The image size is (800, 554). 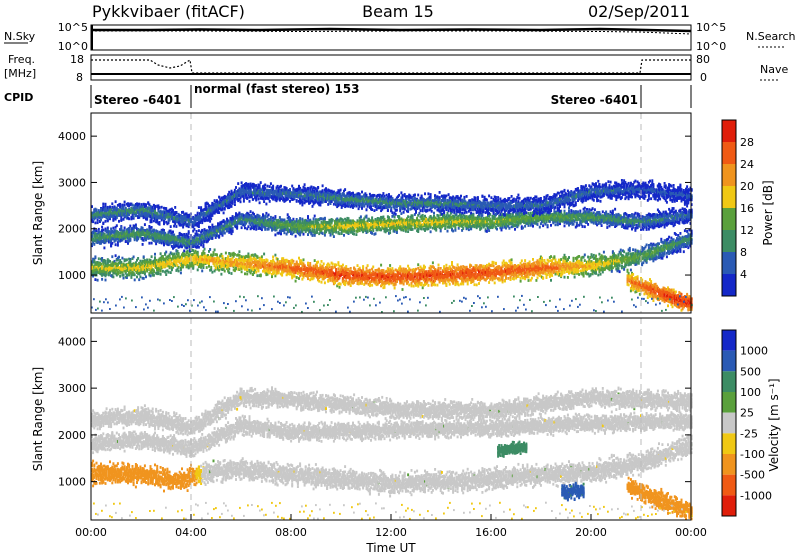 What do you see at coordinates (594, 100) in the screenshot?
I see `cpid-segment-3: Stereo -6401` at bounding box center [594, 100].